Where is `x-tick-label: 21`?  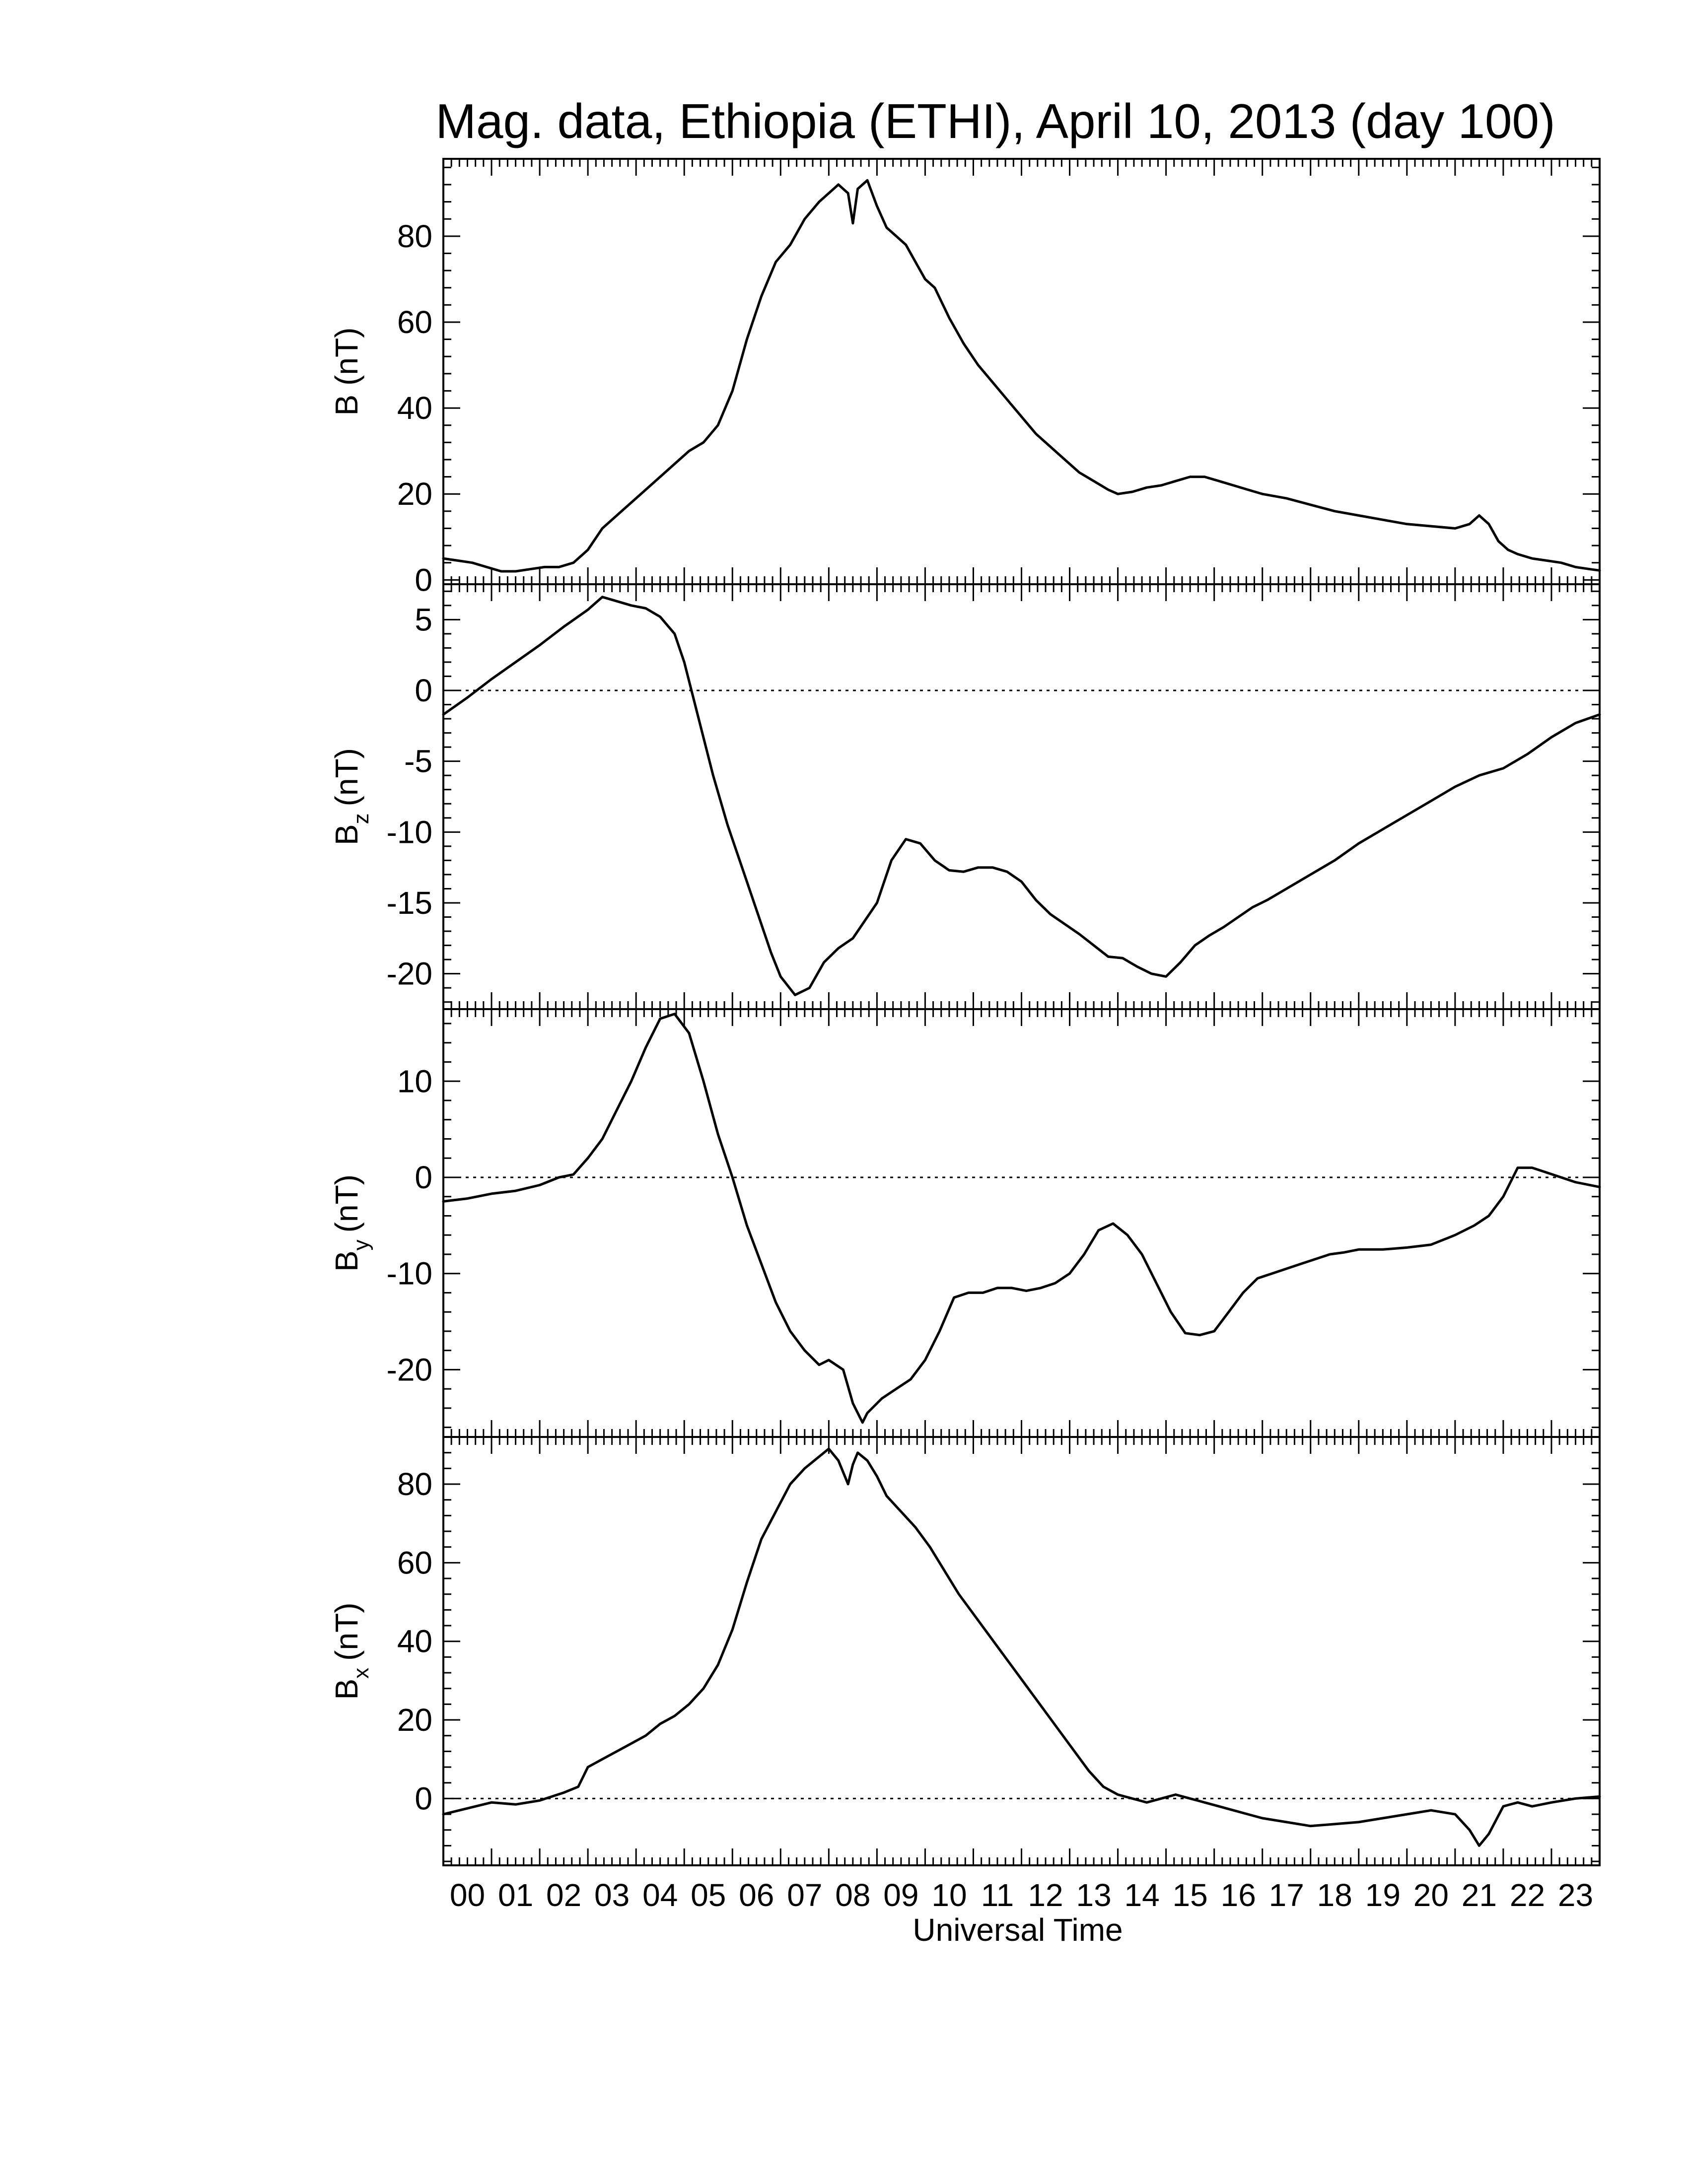 x-tick-label: 21 is located at coordinates (1479, 1895).